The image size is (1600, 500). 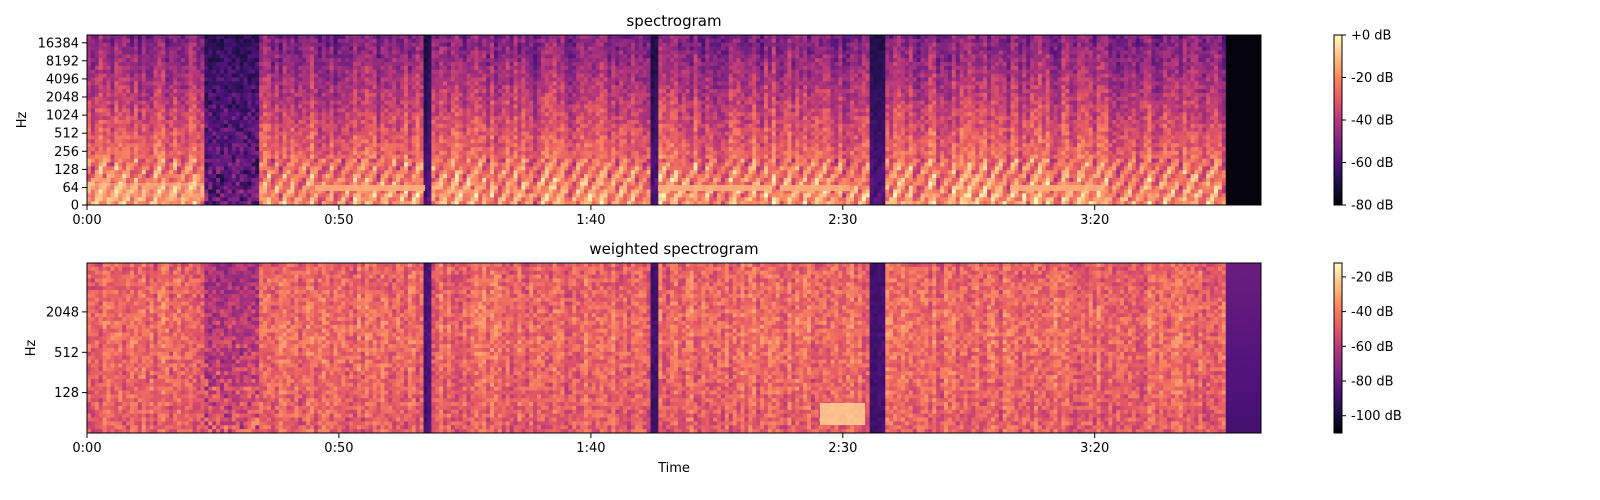 What do you see at coordinates (22, 120) in the screenshot?
I see `spectrogram-y-label: Hz` at bounding box center [22, 120].